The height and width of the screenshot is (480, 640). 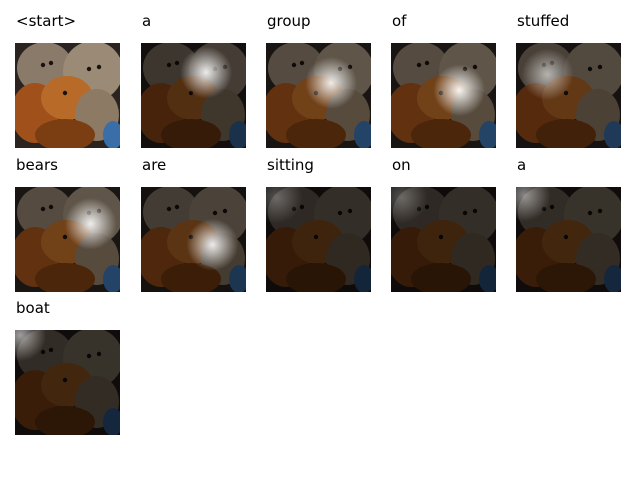 I want to click on token-label: of, so click(x=399, y=21).